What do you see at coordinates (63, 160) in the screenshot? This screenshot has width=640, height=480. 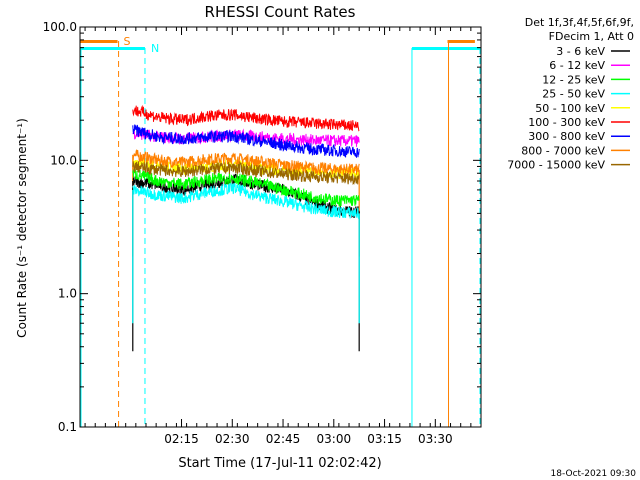 I see `y-tick-label-1: 10.0` at bounding box center [63, 160].